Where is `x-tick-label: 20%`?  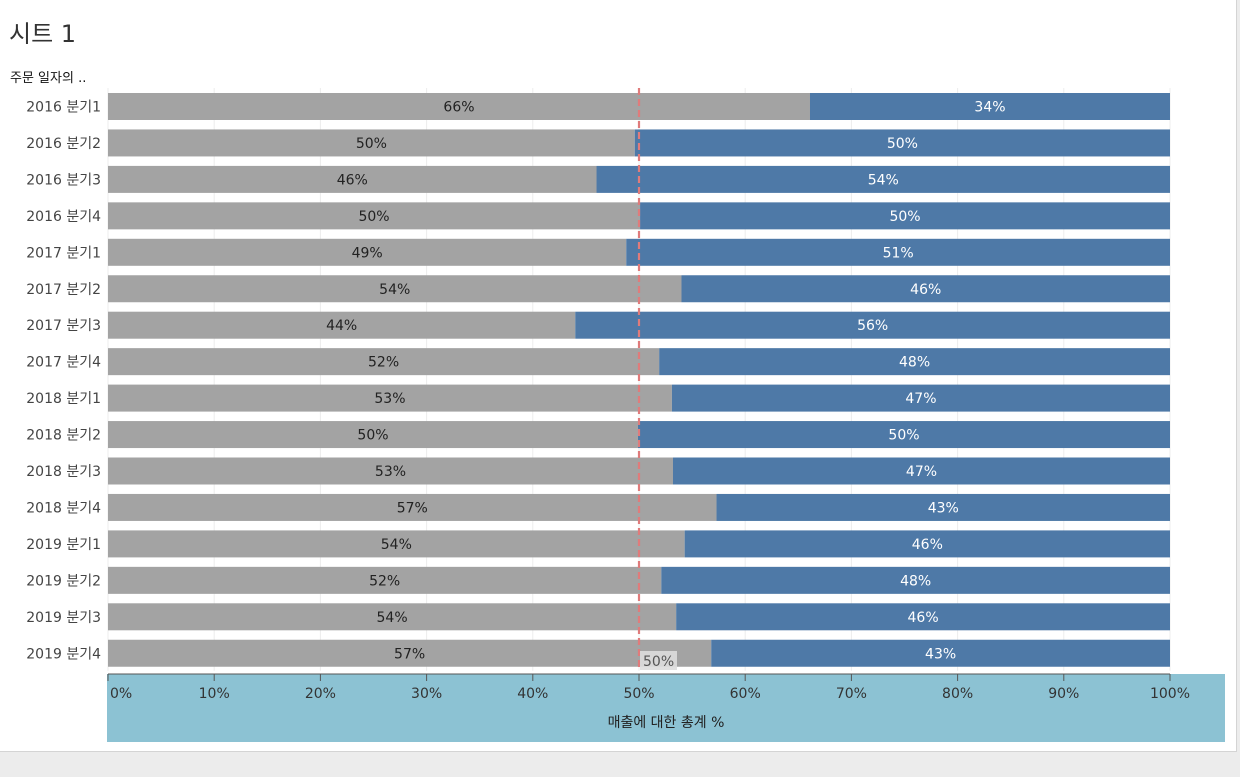 x-tick-label: 20% is located at coordinates (320, 694).